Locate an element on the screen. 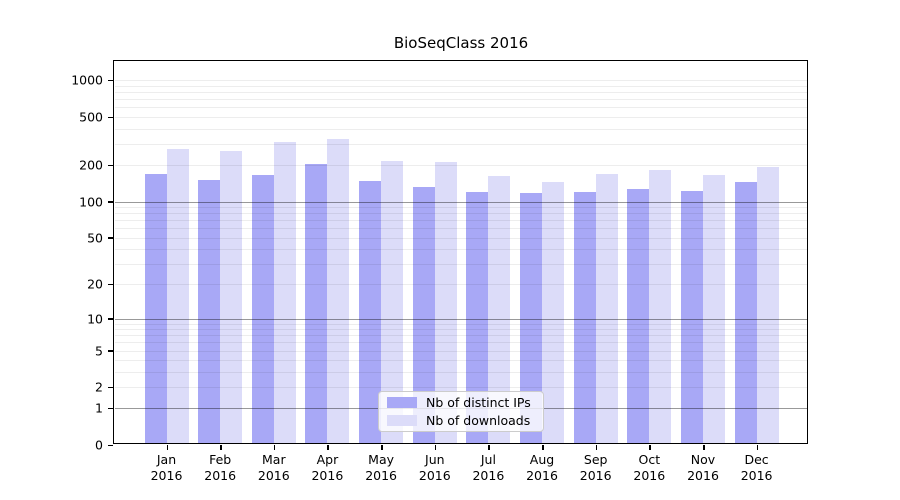 This screenshot has width=900, height=500. bar-ips-sep is located at coordinates (584, 317).